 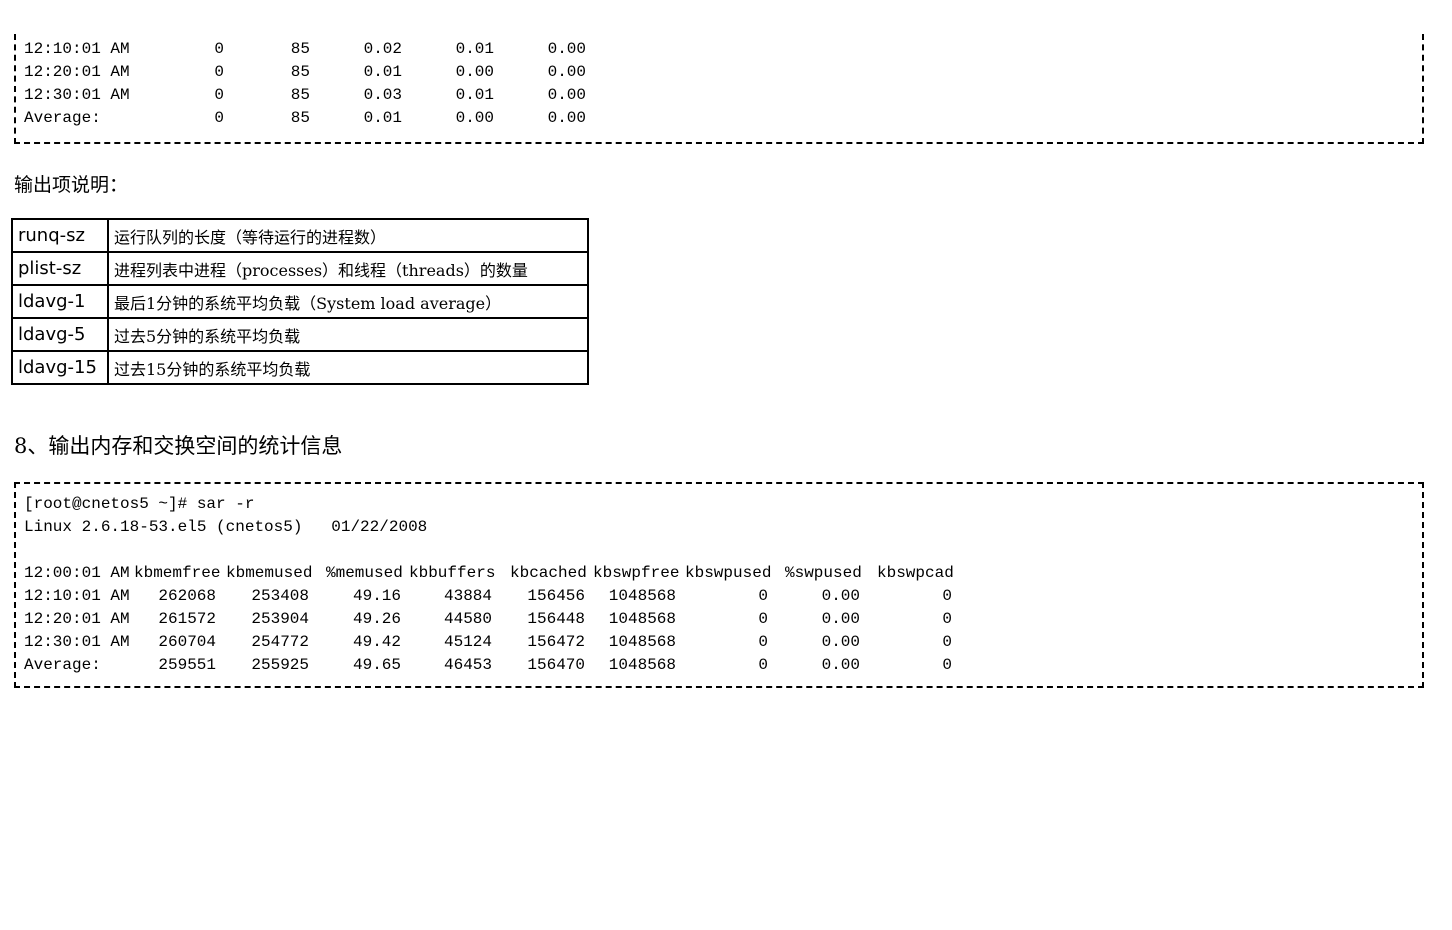 What do you see at coordinates (636, 573) in the screenshot?
I see `header-kbswpfree: kbswpfree` at bounding box center [636, 573].